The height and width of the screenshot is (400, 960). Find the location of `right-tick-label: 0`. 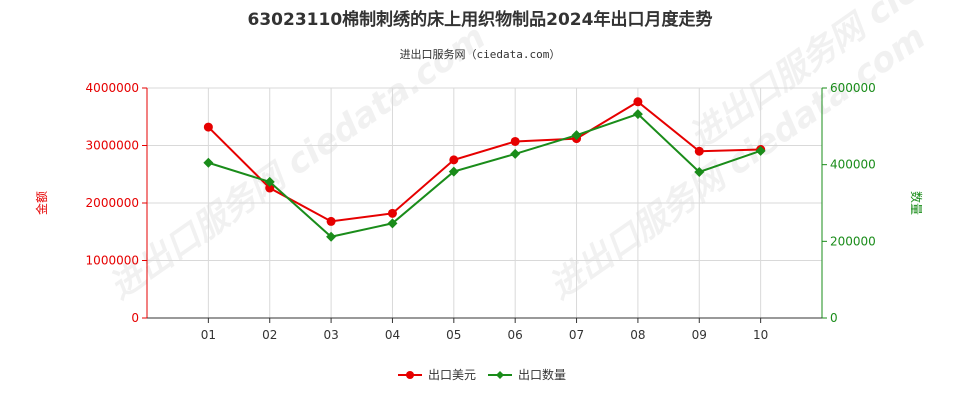

right-tick-label: 0 is located at coordinates (834, 318).